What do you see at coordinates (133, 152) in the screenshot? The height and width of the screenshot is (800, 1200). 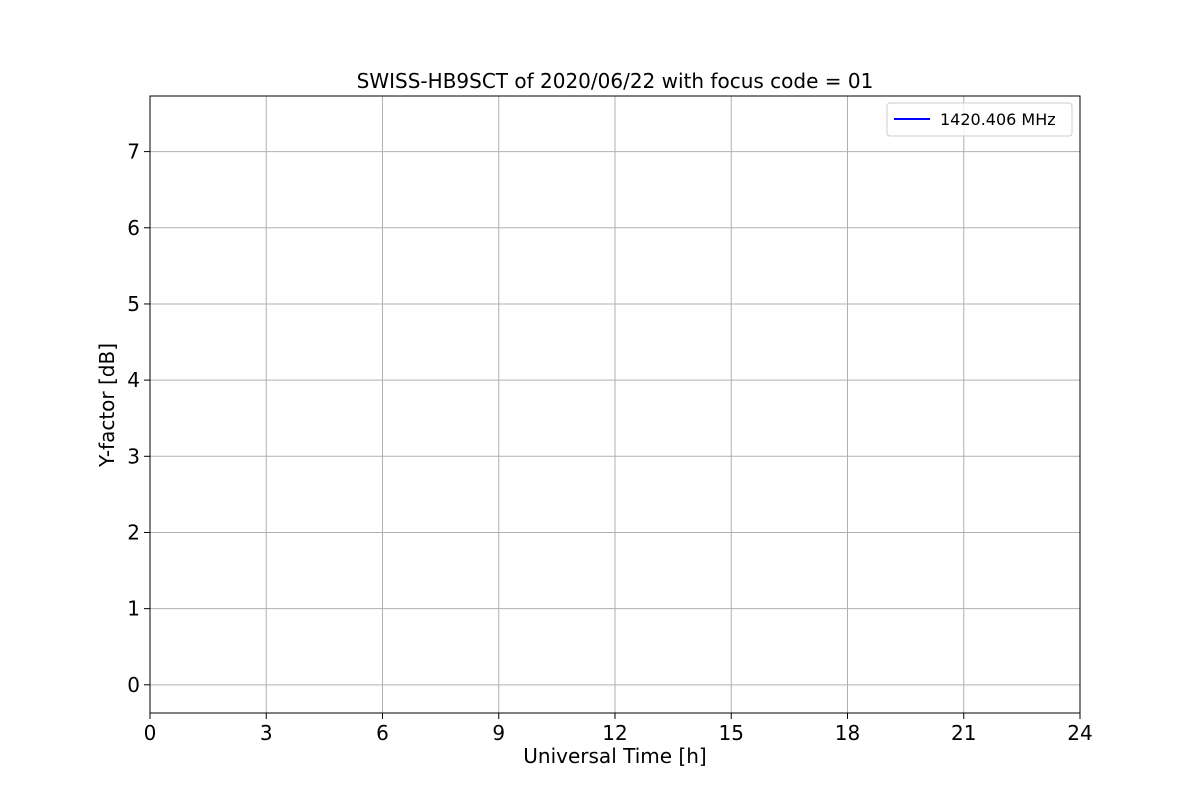 I see `y-tick-label: 7` at bounding box center [133, 152].